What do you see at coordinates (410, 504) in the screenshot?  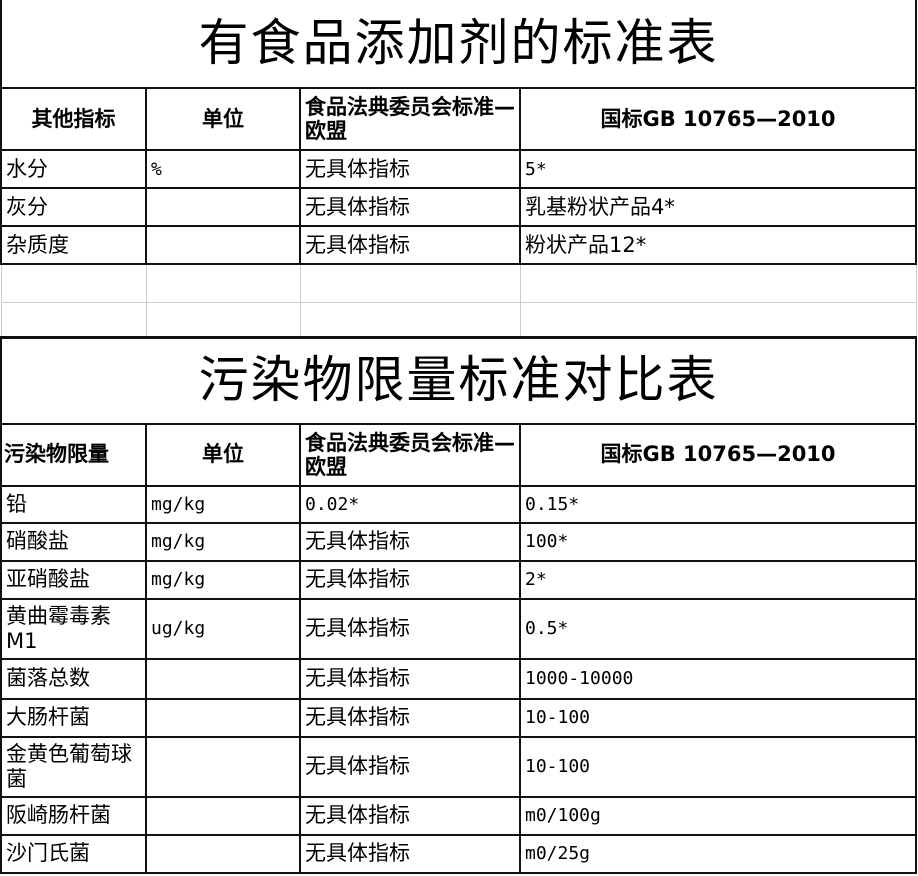 I see `table-cell: 0.02*` at bounding box center [410, 504].